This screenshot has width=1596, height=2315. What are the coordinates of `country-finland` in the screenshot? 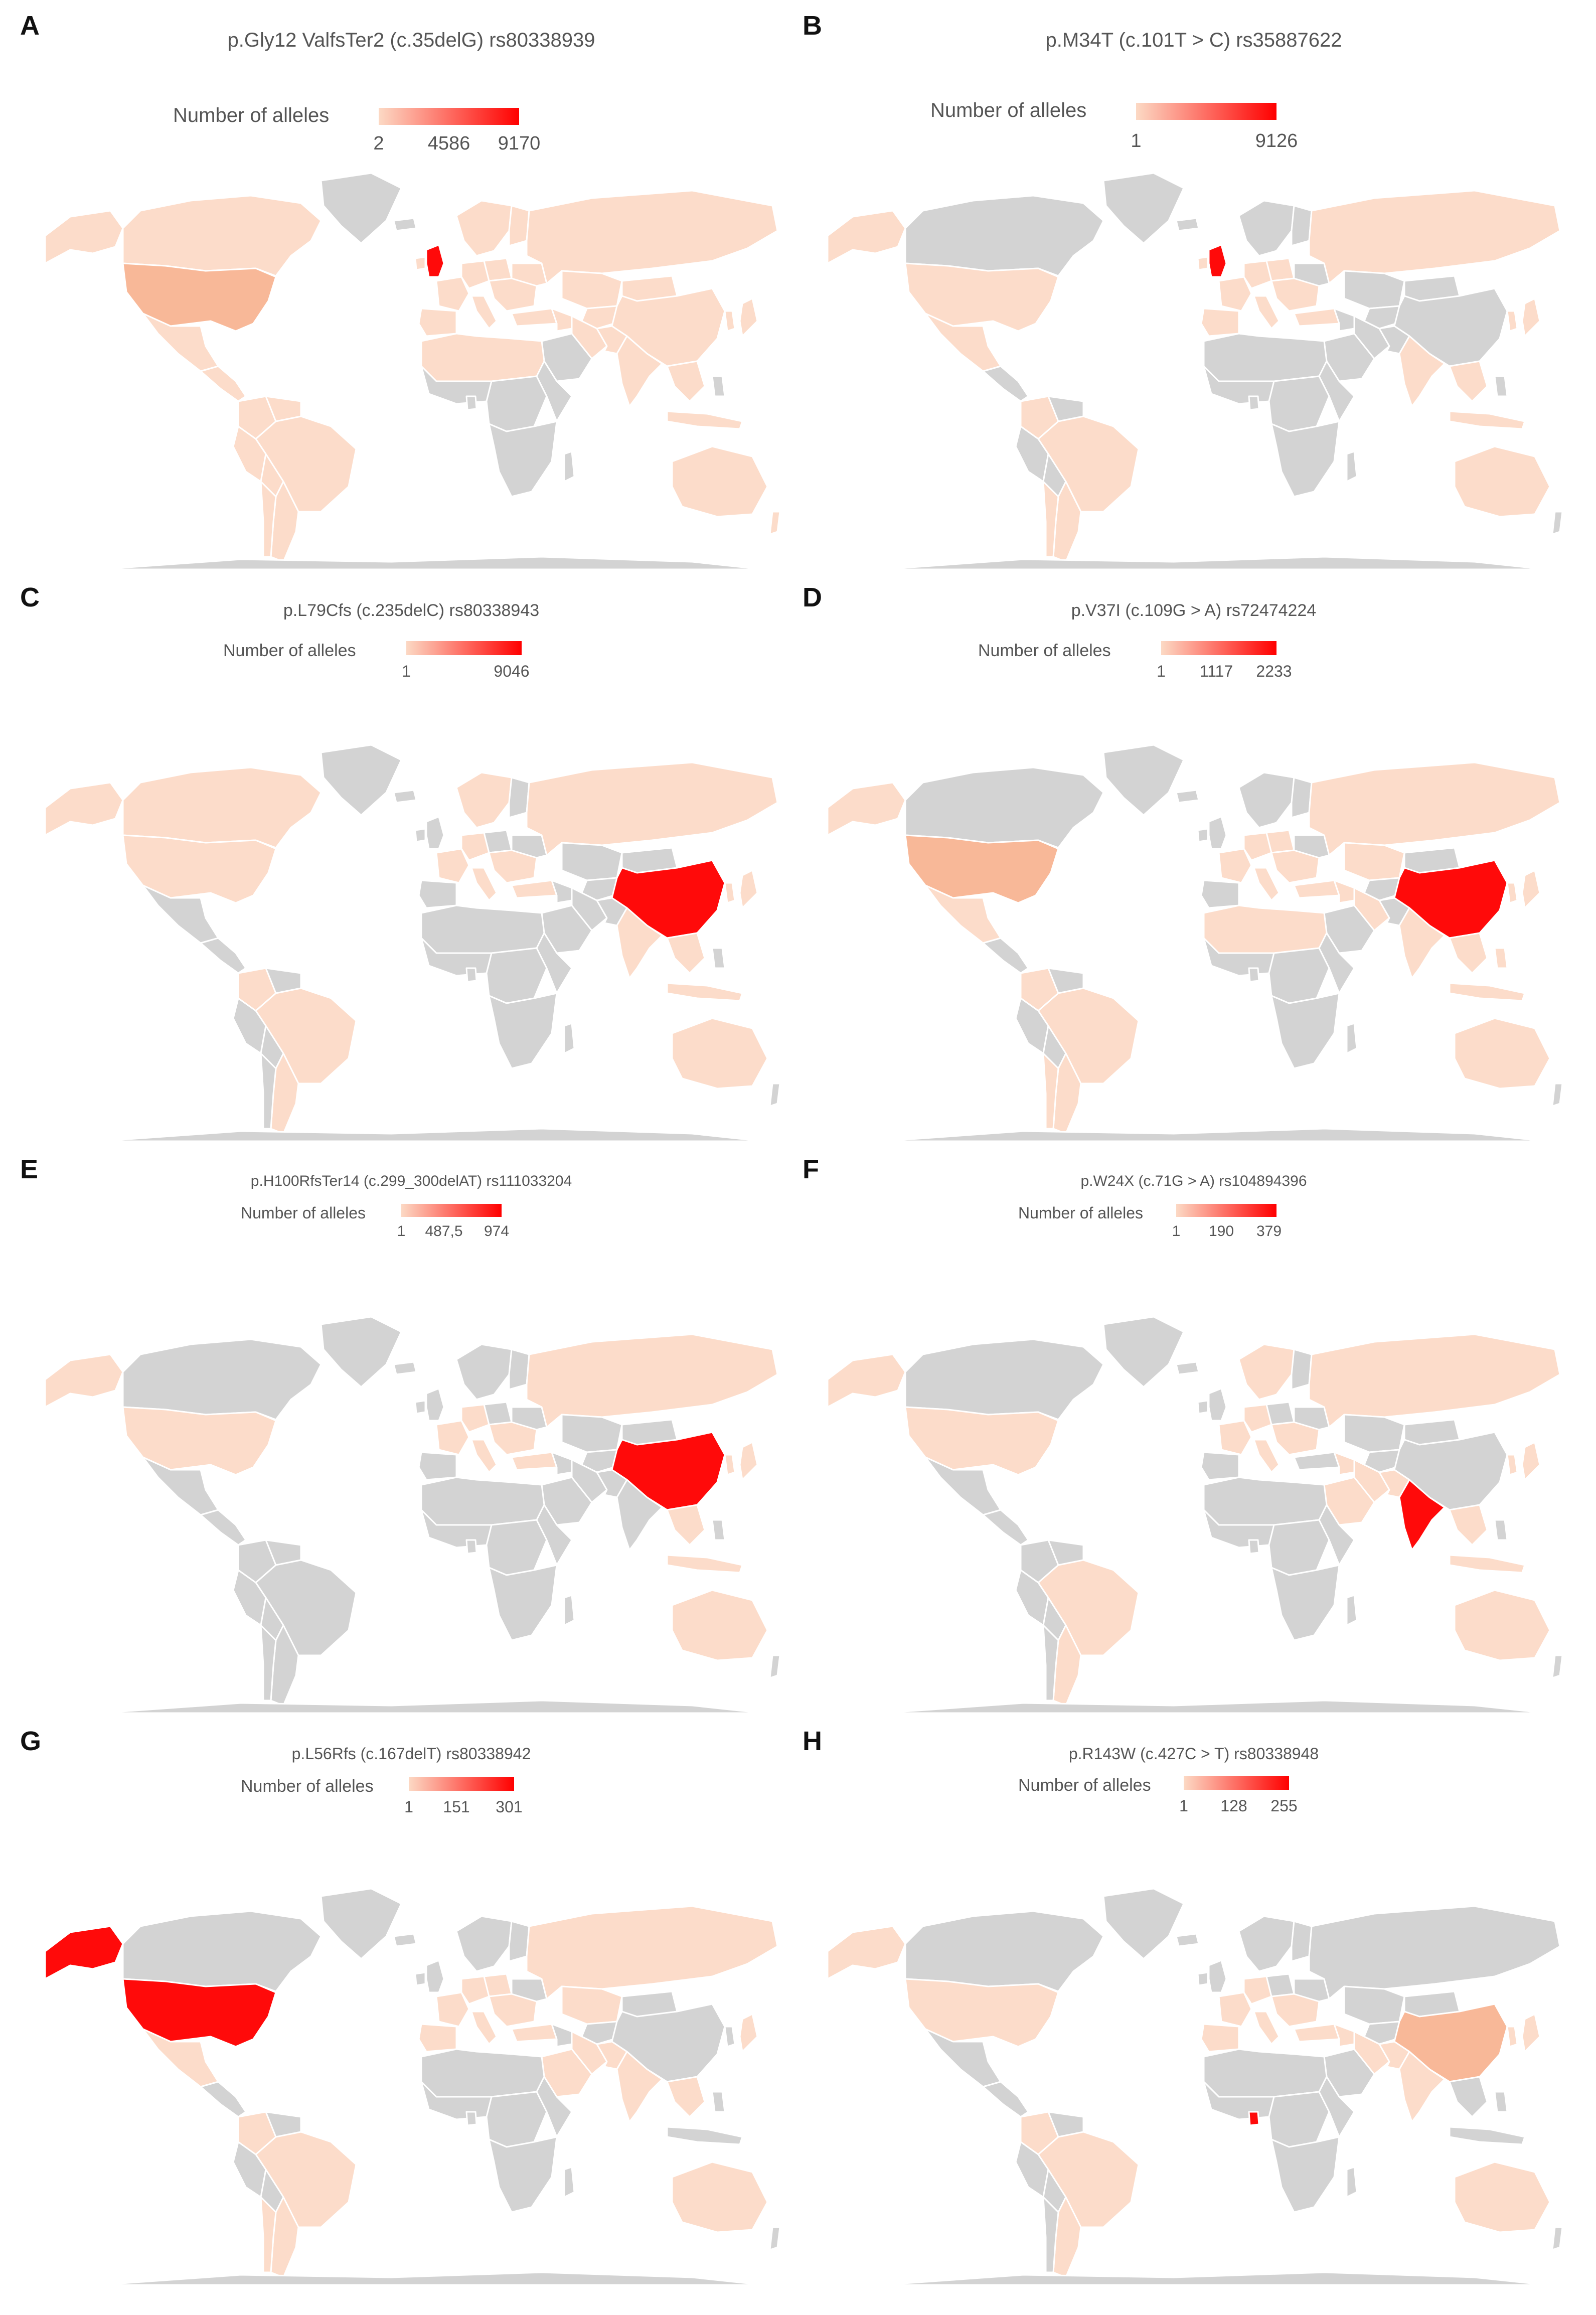 It's located at (519, 1941).